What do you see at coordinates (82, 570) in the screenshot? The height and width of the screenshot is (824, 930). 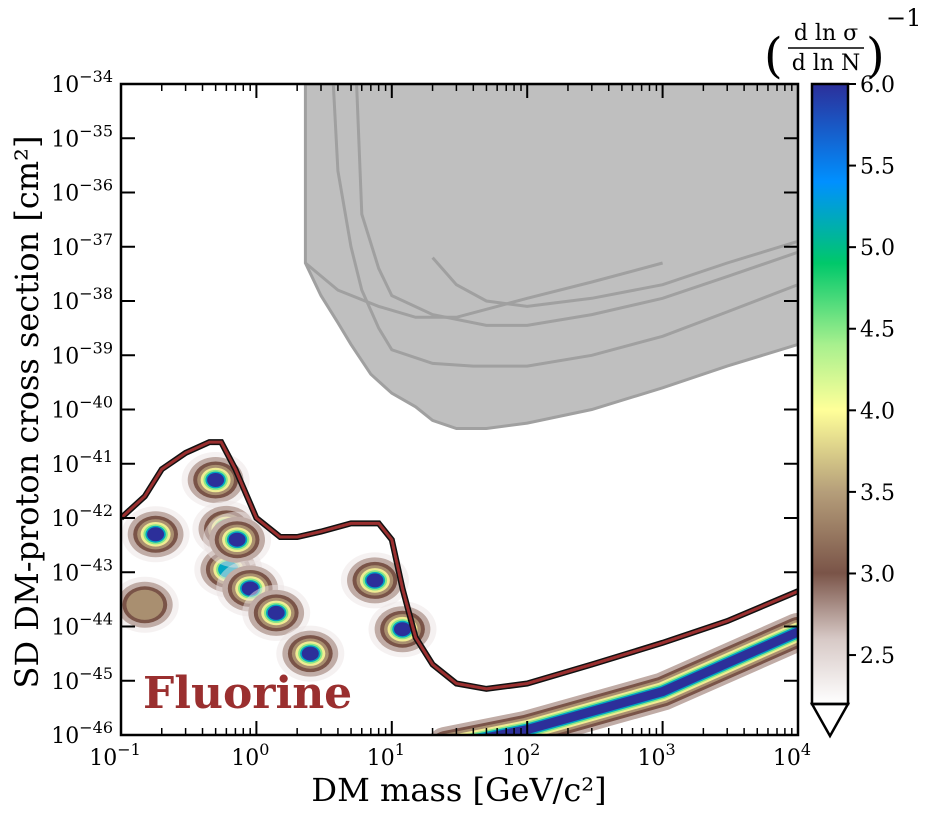 I see `y-tick-label: 10−43` at bounding box center [82, 570].